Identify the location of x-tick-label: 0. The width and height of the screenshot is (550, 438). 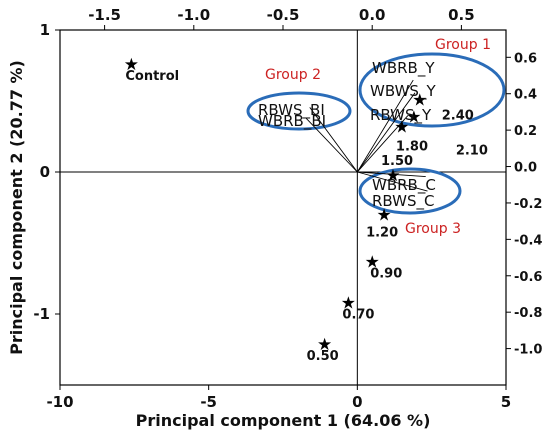
(357, 402).